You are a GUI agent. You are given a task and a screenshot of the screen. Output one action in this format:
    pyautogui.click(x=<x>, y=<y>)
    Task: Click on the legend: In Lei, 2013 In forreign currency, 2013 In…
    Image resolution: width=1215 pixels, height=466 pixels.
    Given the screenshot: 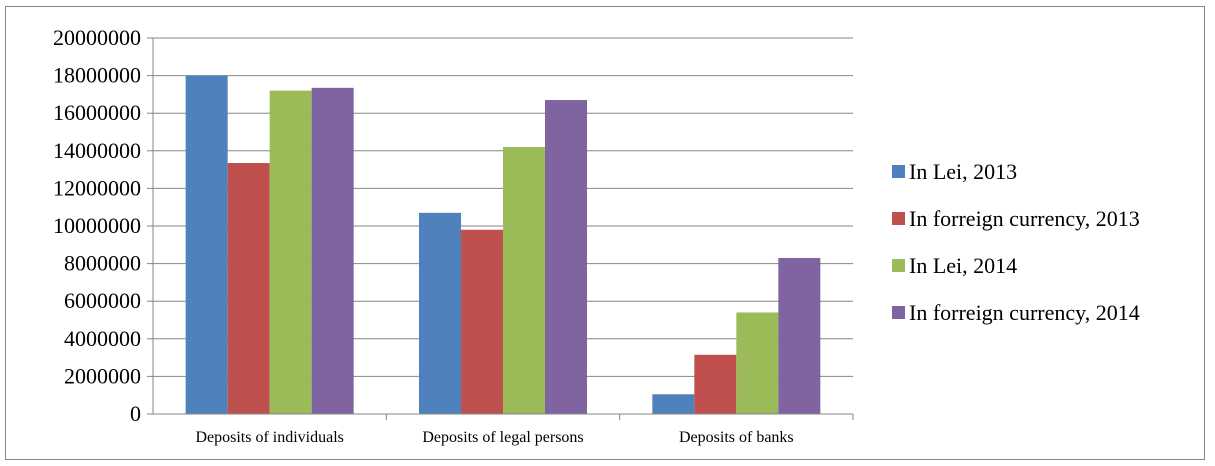 What is the action you would take?
    pyautogui.click(x=1016, y=242)
    